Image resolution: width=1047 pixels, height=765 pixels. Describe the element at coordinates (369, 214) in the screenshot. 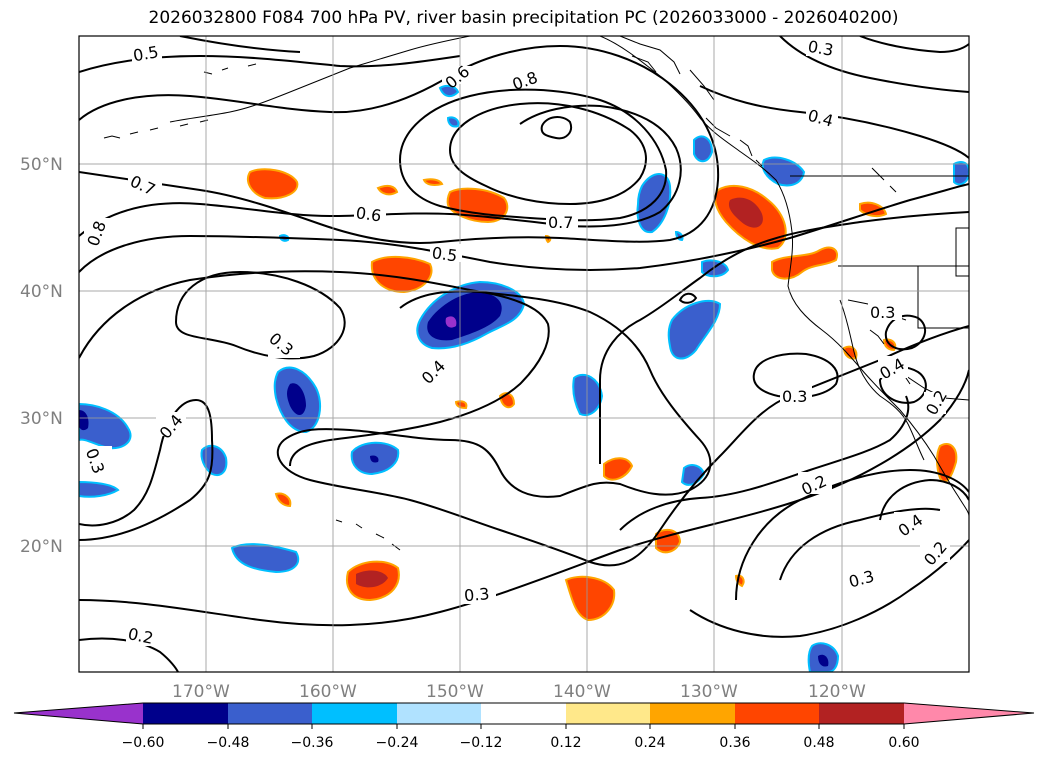

I see `contour-label: 0.6` at that location.